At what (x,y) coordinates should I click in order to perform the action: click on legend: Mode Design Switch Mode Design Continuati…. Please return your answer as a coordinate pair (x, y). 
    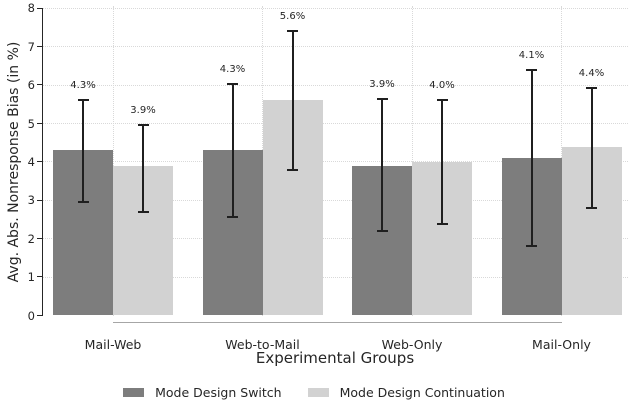
    Looking at the image, I should click on (314, 392).